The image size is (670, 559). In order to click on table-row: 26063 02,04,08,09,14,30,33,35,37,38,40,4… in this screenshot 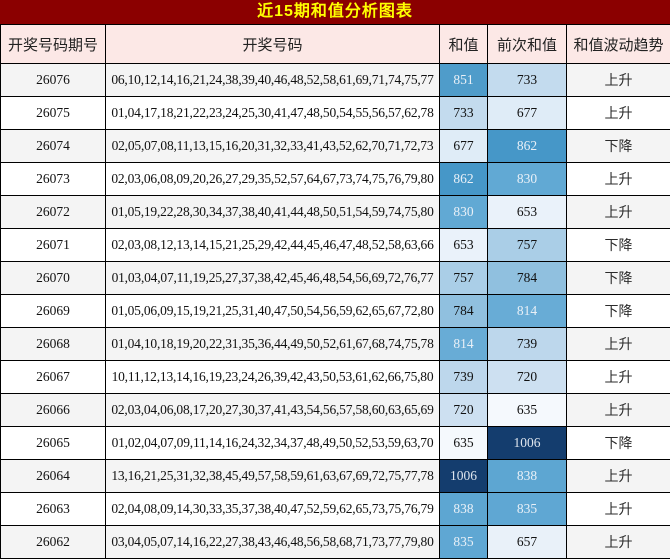, I will do `click(335, 509)`.